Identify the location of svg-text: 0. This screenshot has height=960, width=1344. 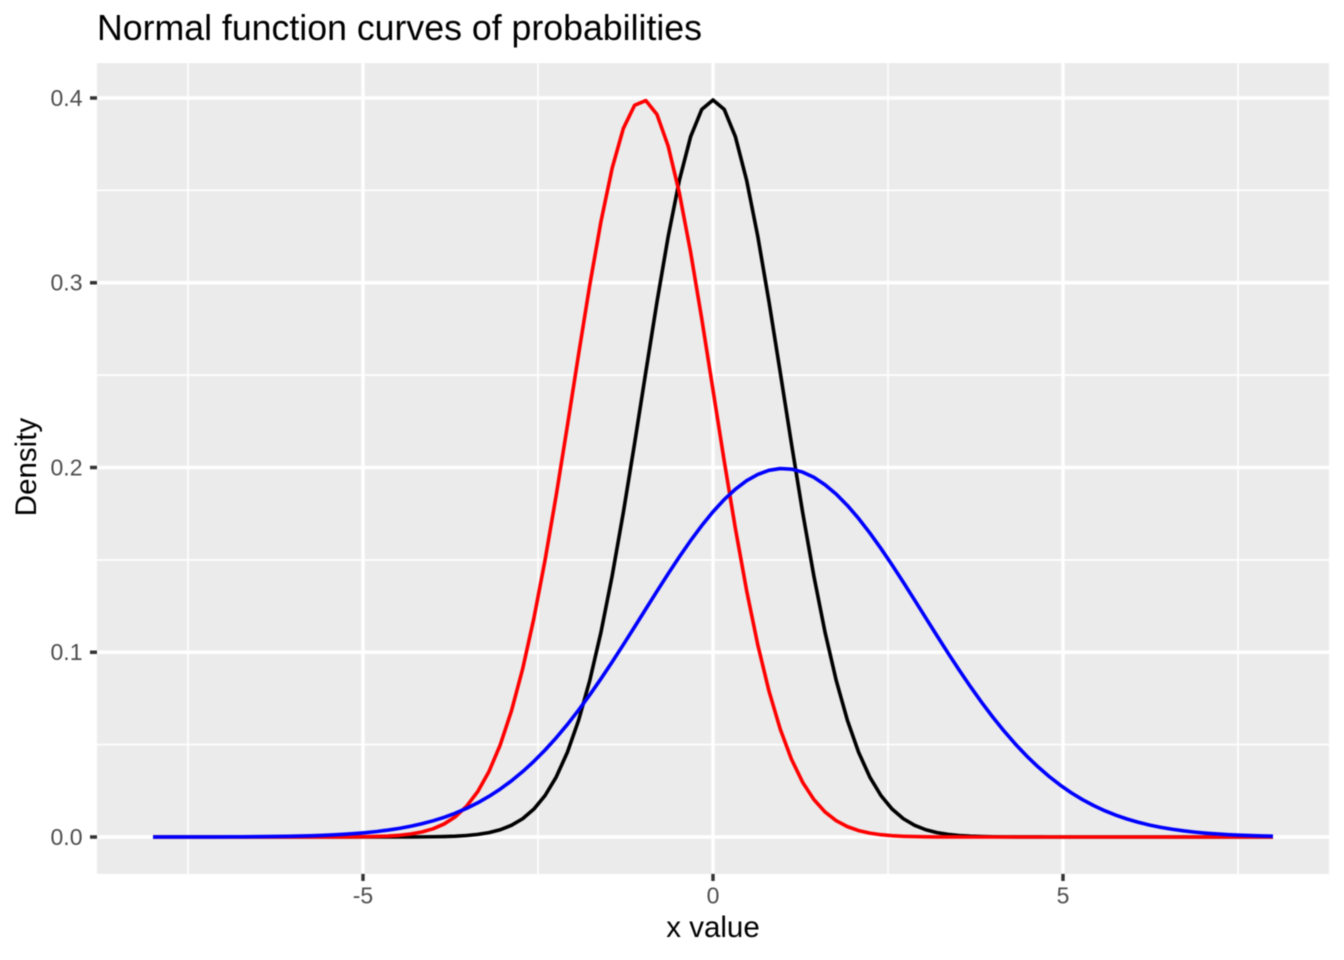
(713, 896).